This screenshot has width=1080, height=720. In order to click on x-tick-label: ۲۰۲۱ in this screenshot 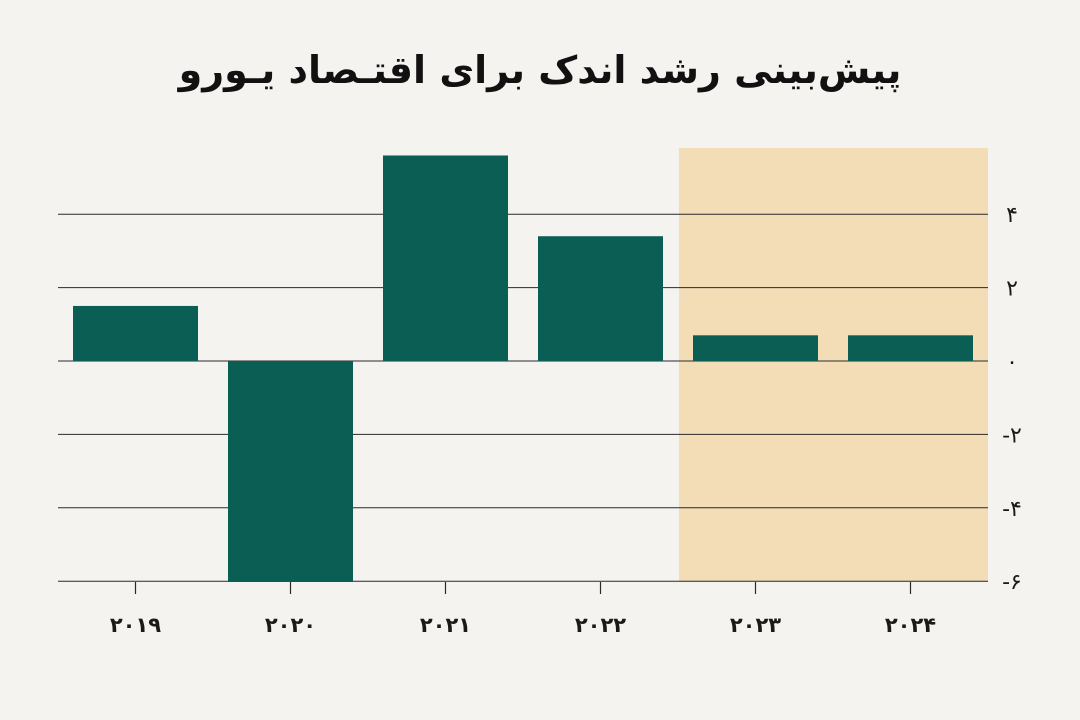, I will do `click(445, 625)`.